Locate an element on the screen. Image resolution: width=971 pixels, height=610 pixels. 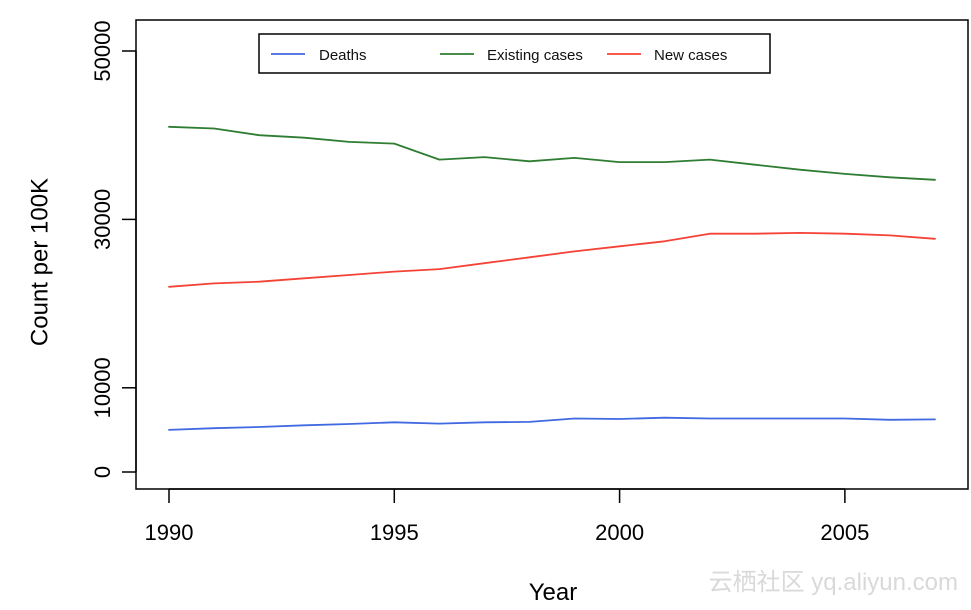
legend-box is located at coordinates (514, 53).